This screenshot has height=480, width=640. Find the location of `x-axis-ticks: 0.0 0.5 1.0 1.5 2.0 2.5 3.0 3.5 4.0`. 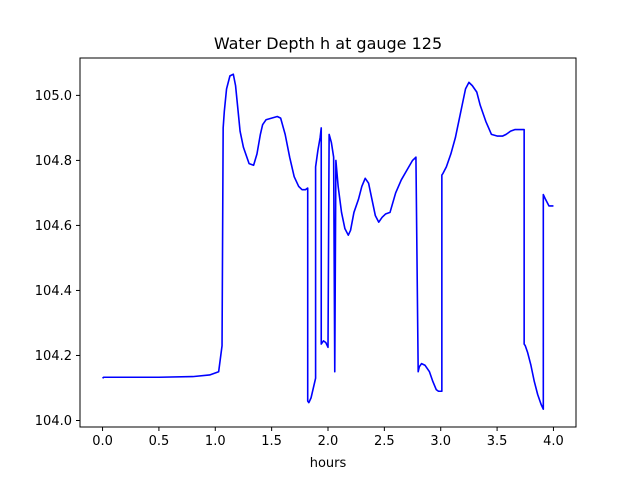

x-axis-ticks: 0.0 0.5 1.0 1.5 2.0 2.5 3.0 3.5 4.0 is located at coordinates (328, 438).